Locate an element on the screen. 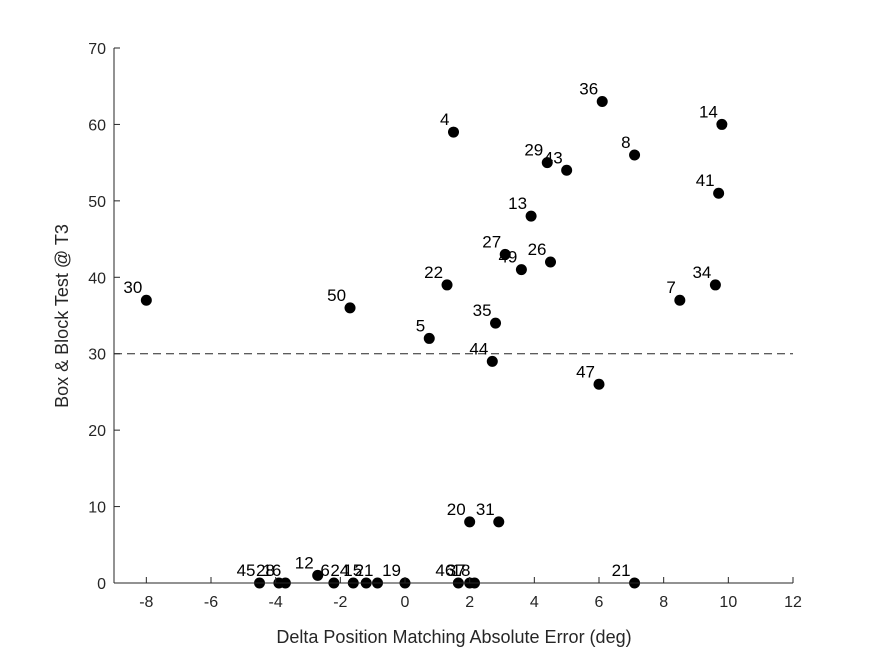  data-point-label: 47 is located at coordinates (585, 371).